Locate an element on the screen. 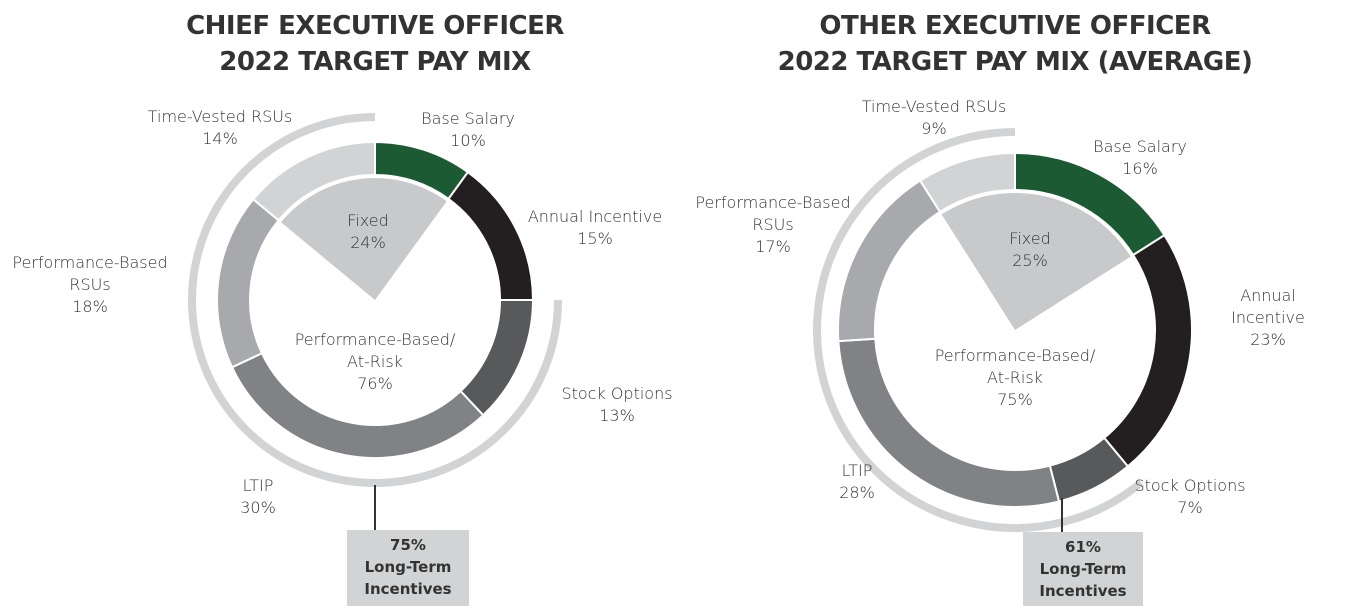  segment-label: Annual Incentive 23% is located at coordinates (1268, 318).